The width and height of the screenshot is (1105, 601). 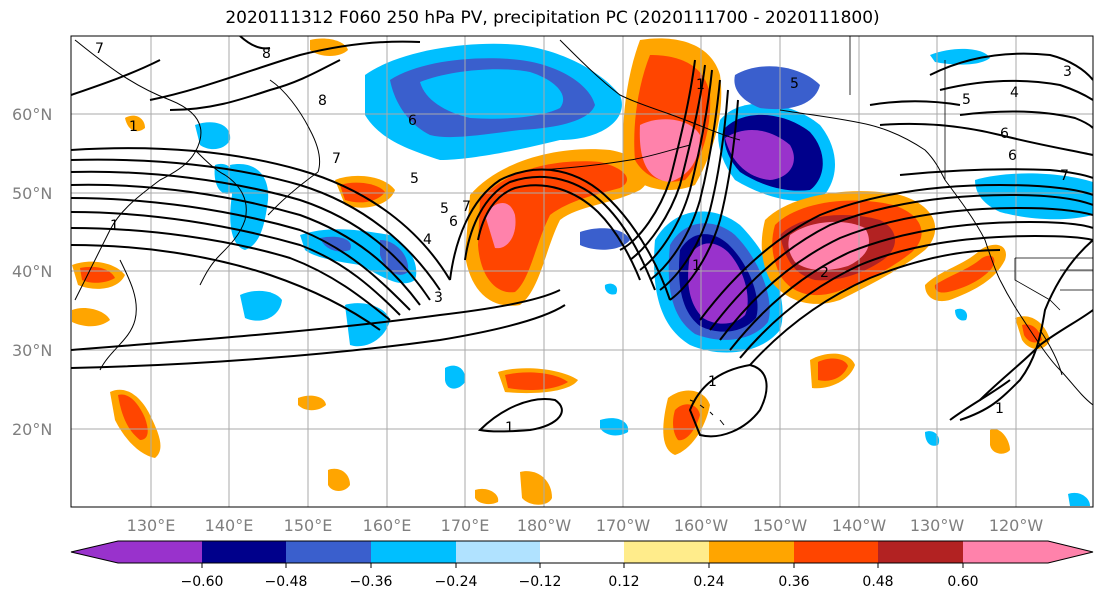 What do you see at coordinates (877, 582) in the screenshot?
I see `colorbar-tick-label: 0.48` at bounding box center [877, 582].